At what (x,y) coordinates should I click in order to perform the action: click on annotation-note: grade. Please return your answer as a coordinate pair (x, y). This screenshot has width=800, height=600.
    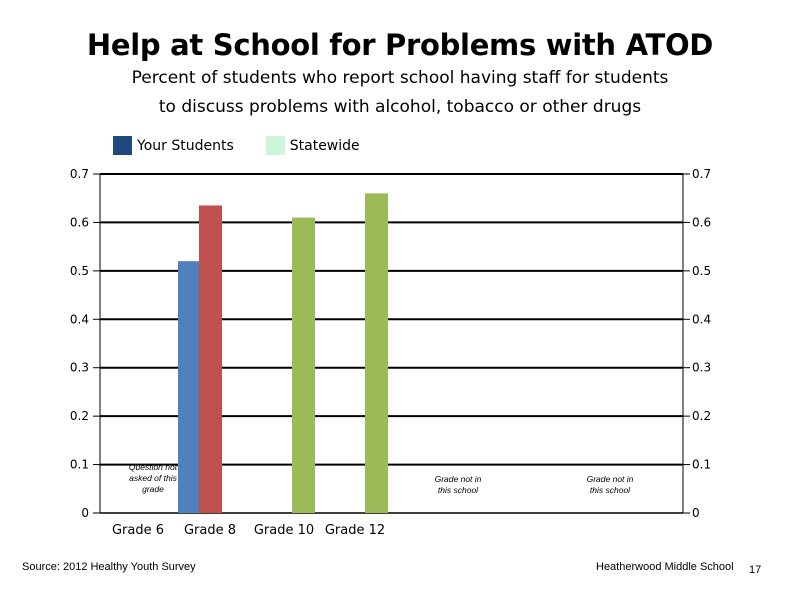
    Looking at the image, I should click on (153, 489).